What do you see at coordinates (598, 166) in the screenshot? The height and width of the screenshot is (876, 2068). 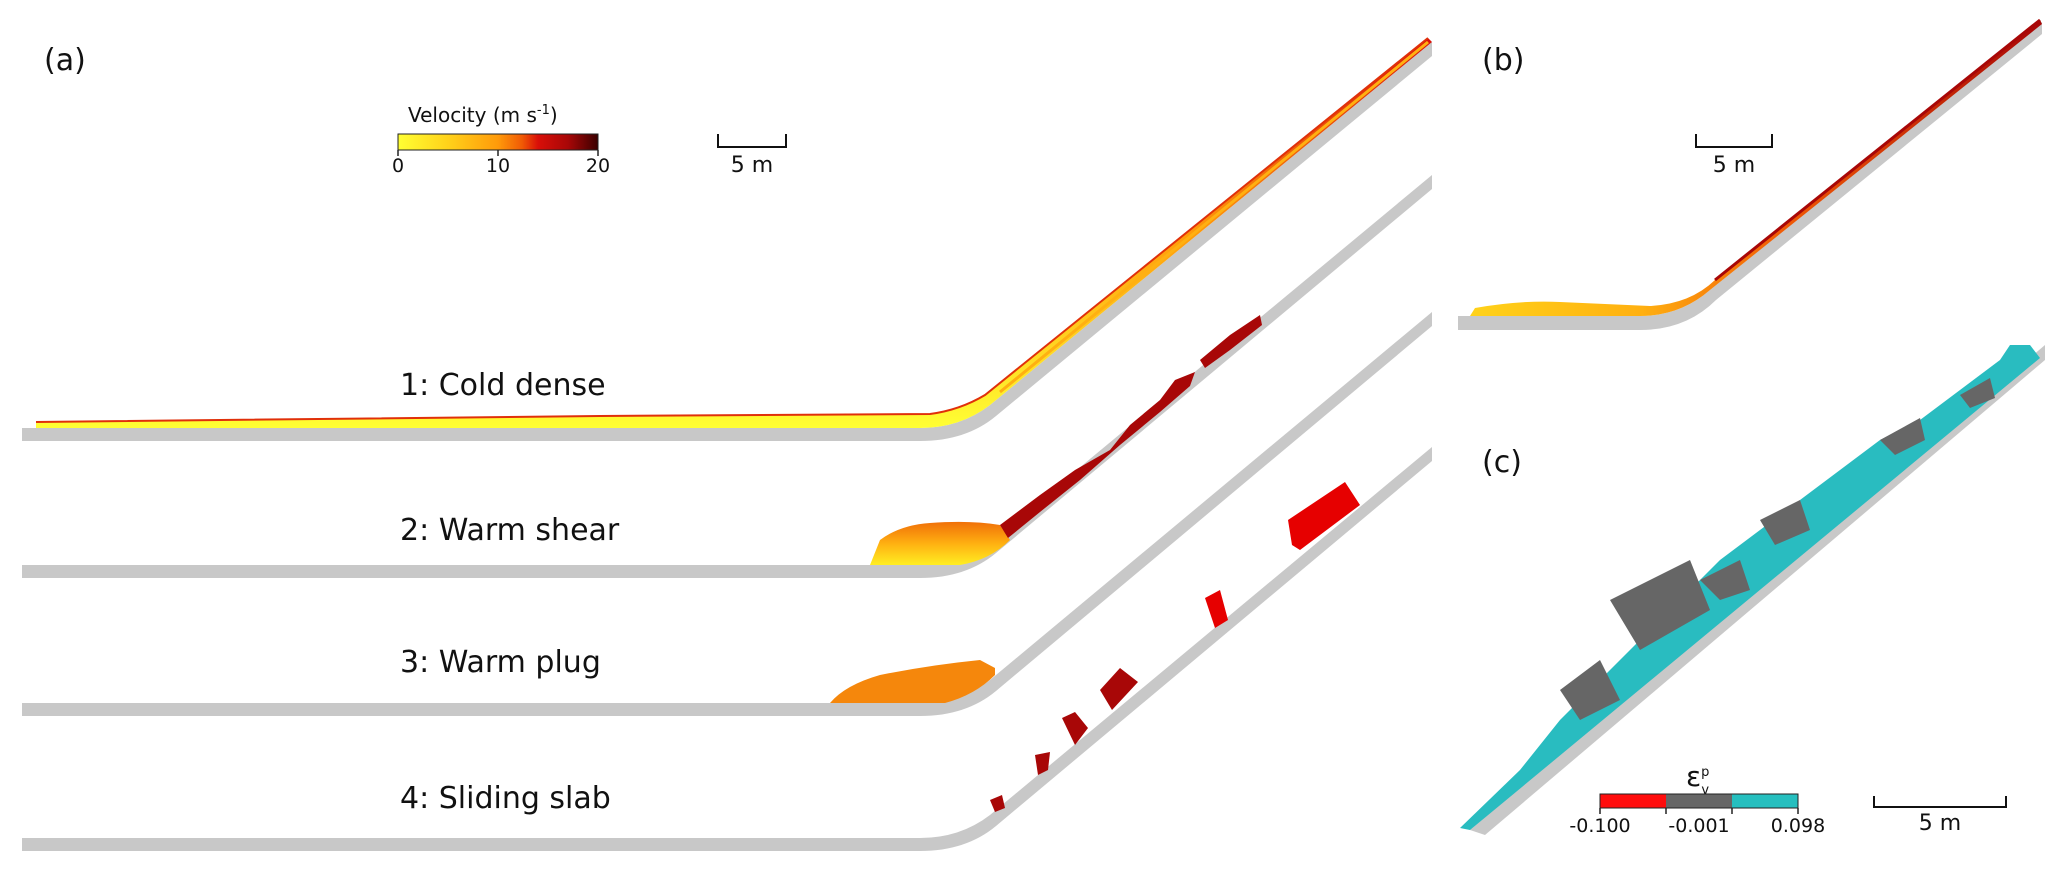 I see `velocity-tick-2: 20` at bounding box center [598, 166].